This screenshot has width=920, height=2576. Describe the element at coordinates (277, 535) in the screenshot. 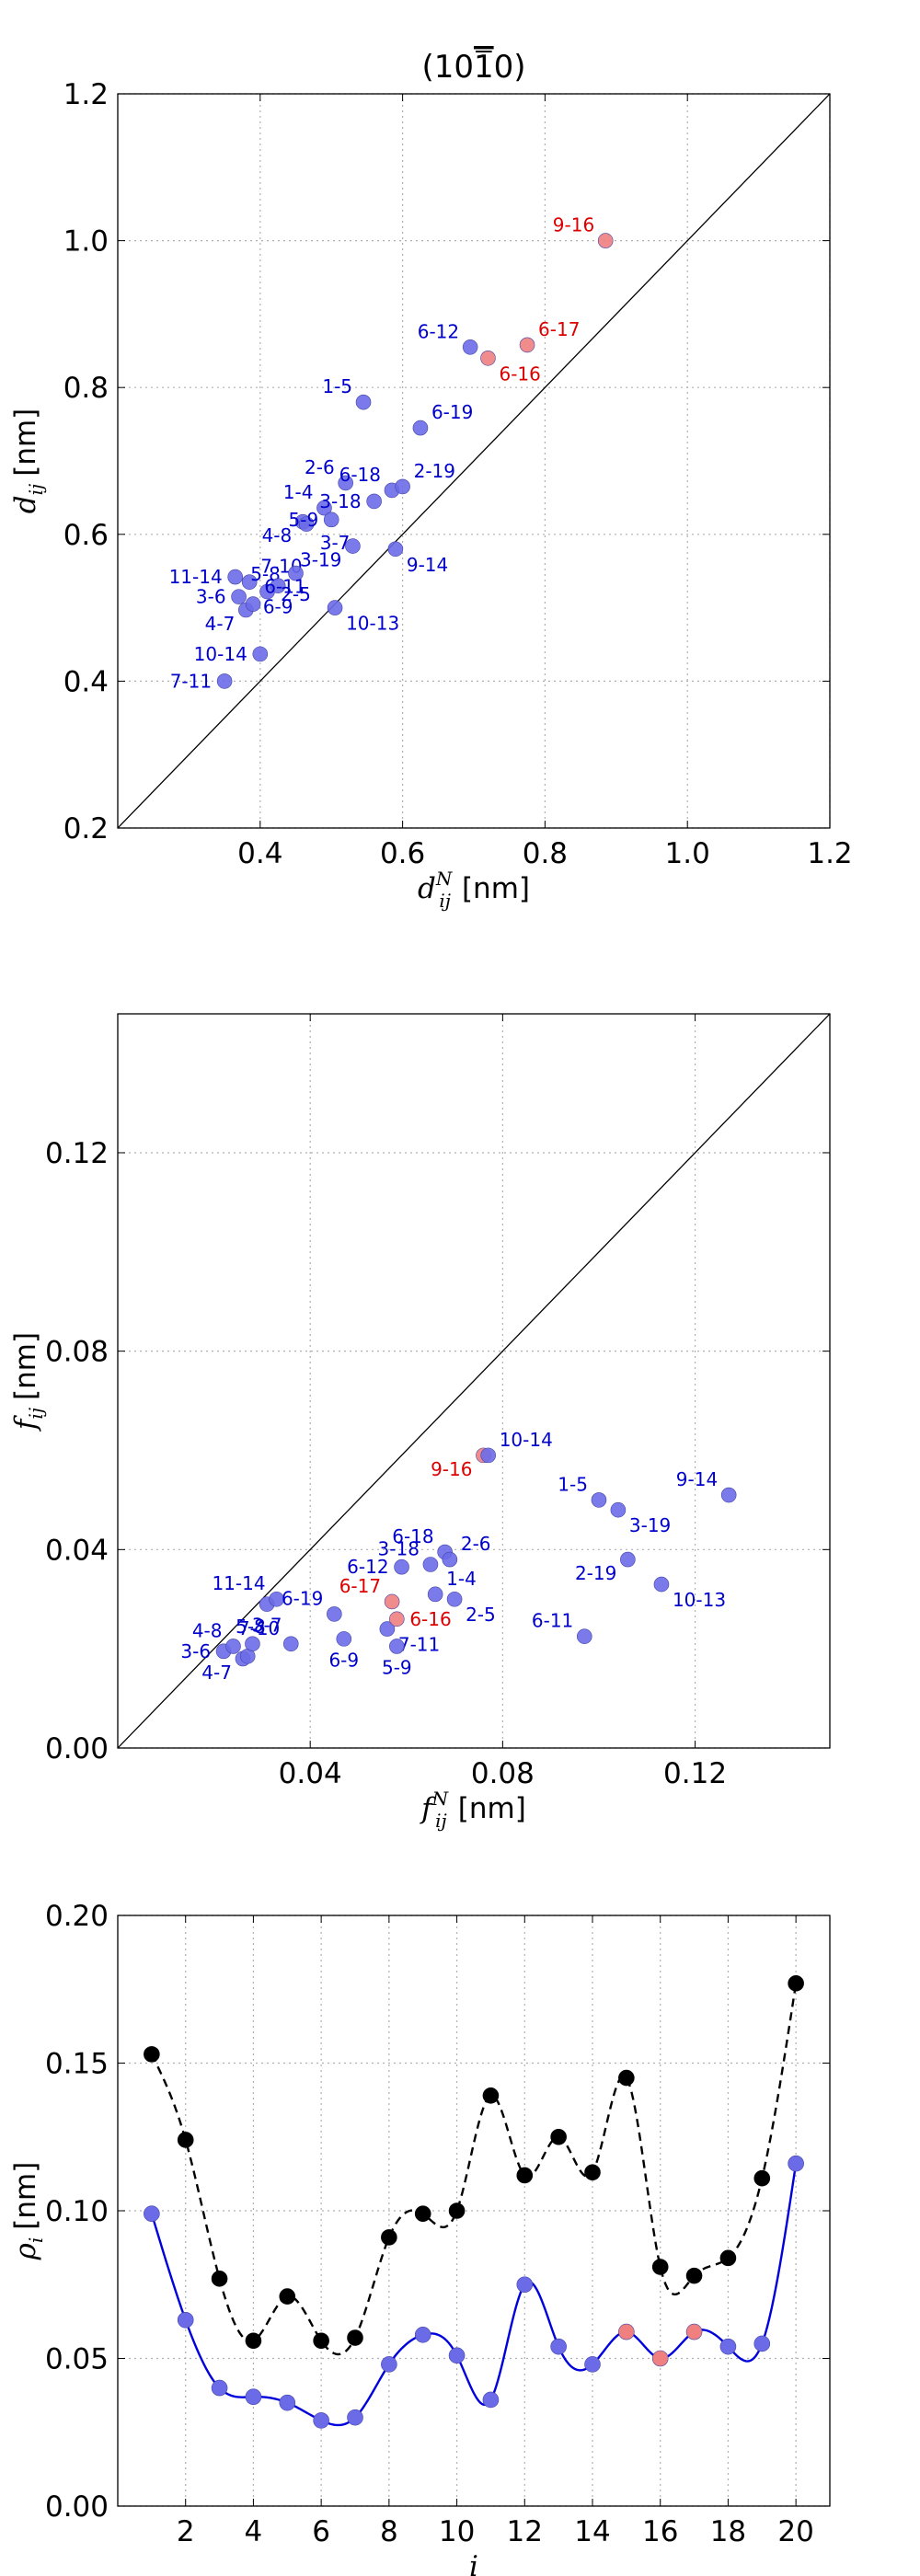

I see `point-label: 4-8` at that location.